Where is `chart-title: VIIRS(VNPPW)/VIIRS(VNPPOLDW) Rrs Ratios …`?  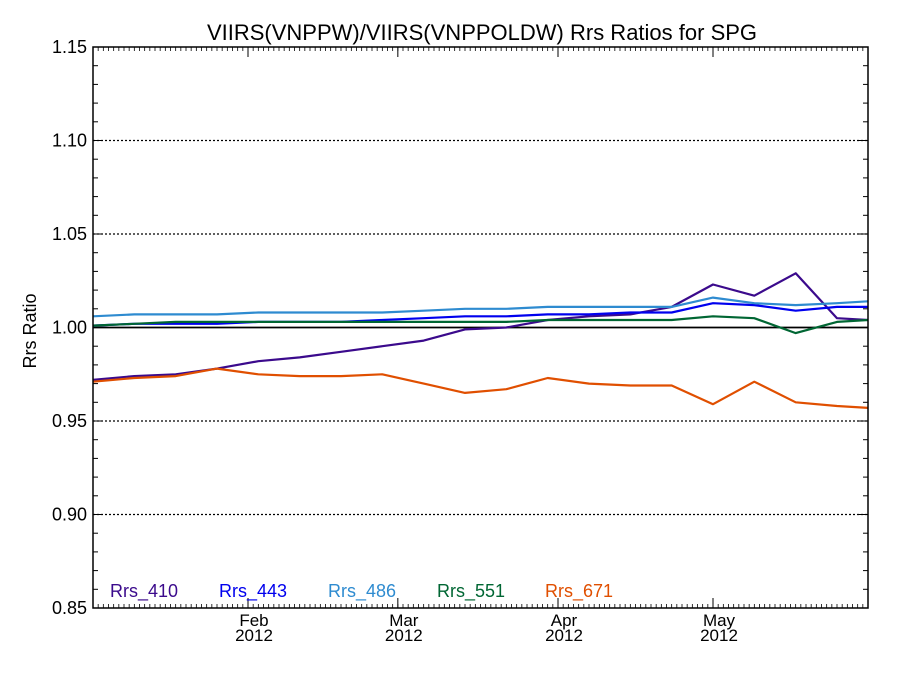 chart-title: VIIRS(VNPPW)/VIIRS(VNPPOLDW) Rrs Ratios … is located at coordinates (482, 32).